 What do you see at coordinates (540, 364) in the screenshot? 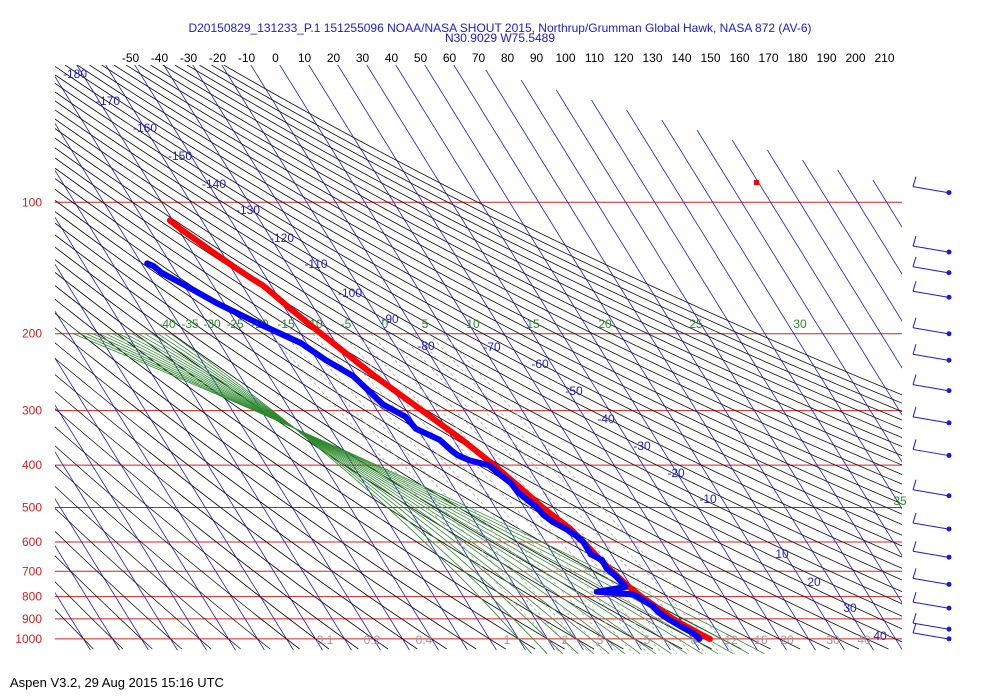
I see `potential-temp-label: -60` at bounding box center [540, 364].